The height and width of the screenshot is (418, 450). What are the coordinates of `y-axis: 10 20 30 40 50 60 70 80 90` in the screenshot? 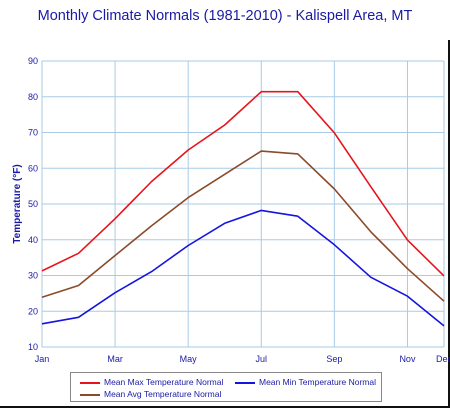 It's located at (33, 204).